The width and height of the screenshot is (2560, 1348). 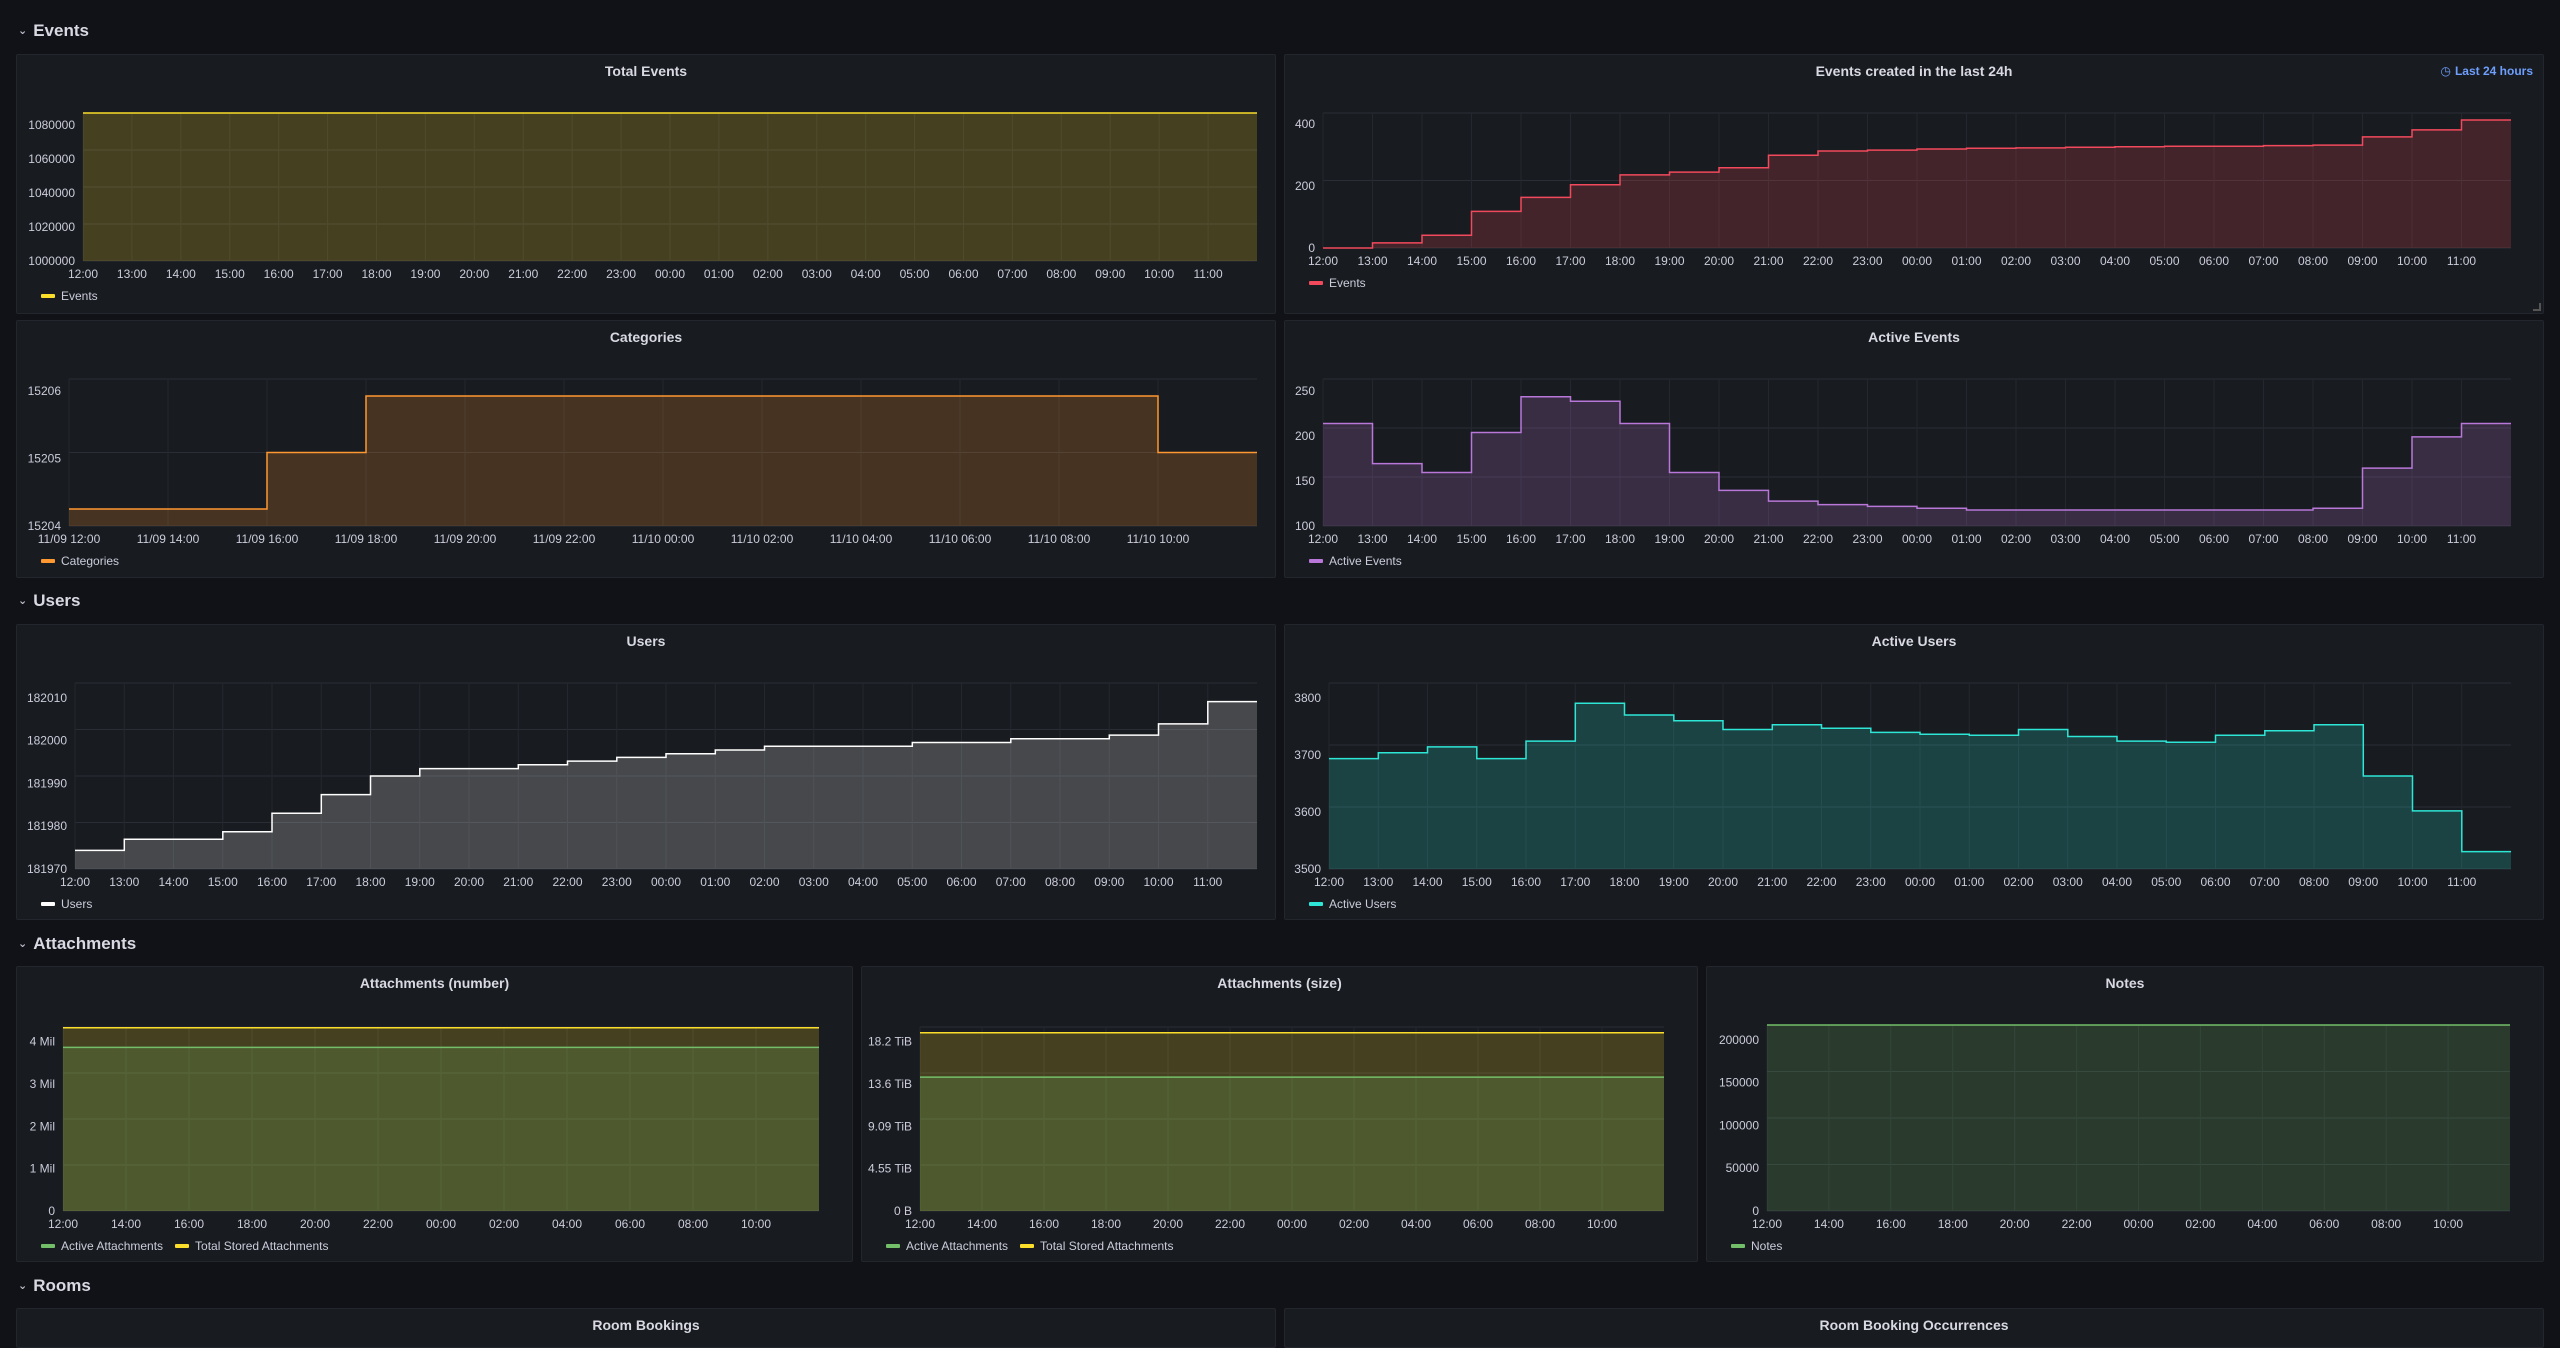 What do you see at coordinates (57, 600) in the screenshot?
I see `row-title: Users` at bounding box center [57, 600].